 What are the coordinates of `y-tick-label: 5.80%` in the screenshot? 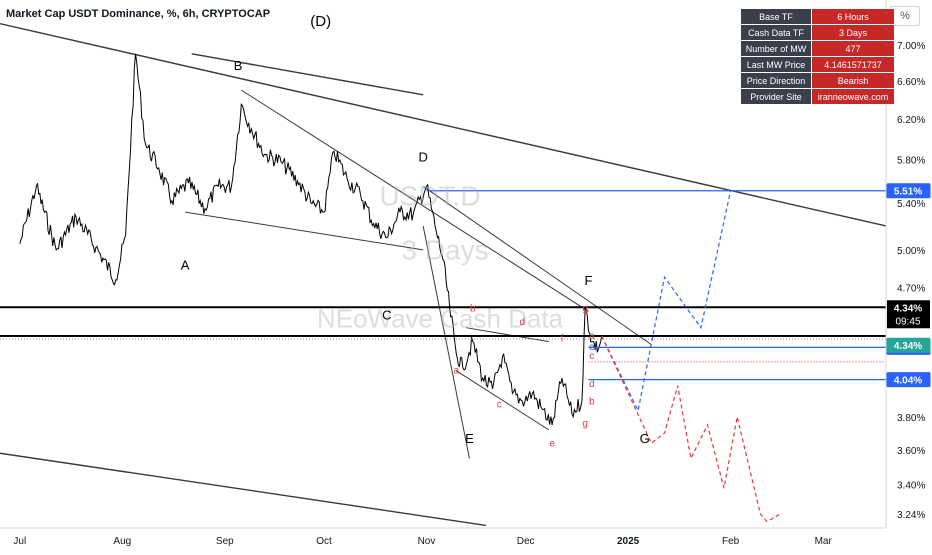 It's located at (911, 160).